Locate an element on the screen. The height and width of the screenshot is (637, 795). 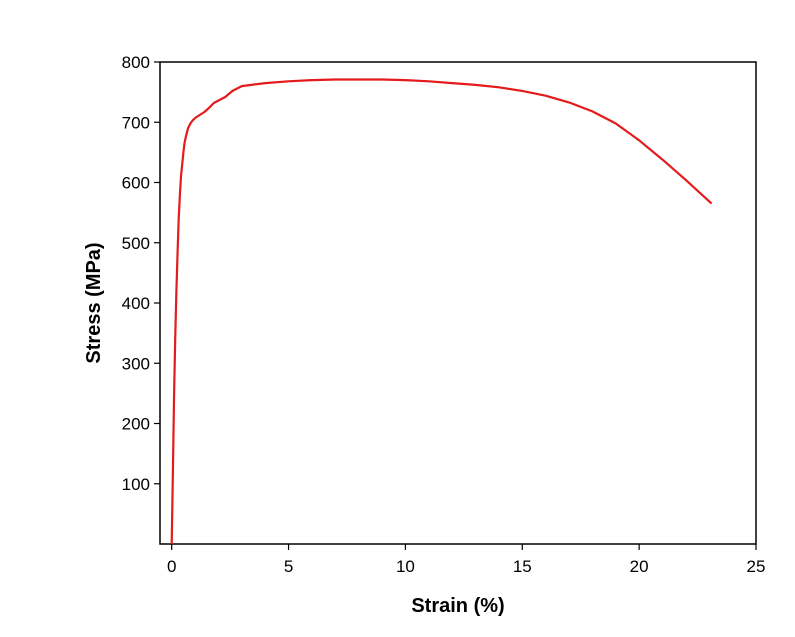
x-tick-label: 0 is located at coordinates (171, 566).